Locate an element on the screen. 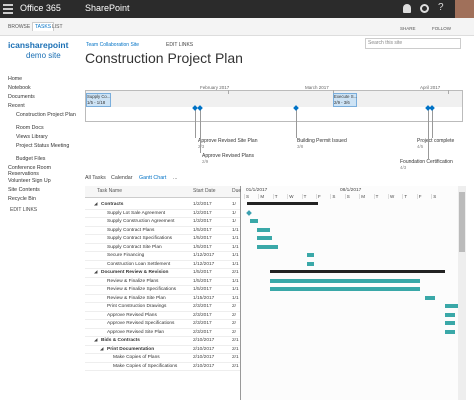 This screenshot has width=474, height=401. nav-link: Recycle Bin is located at coordinates (22, 199).